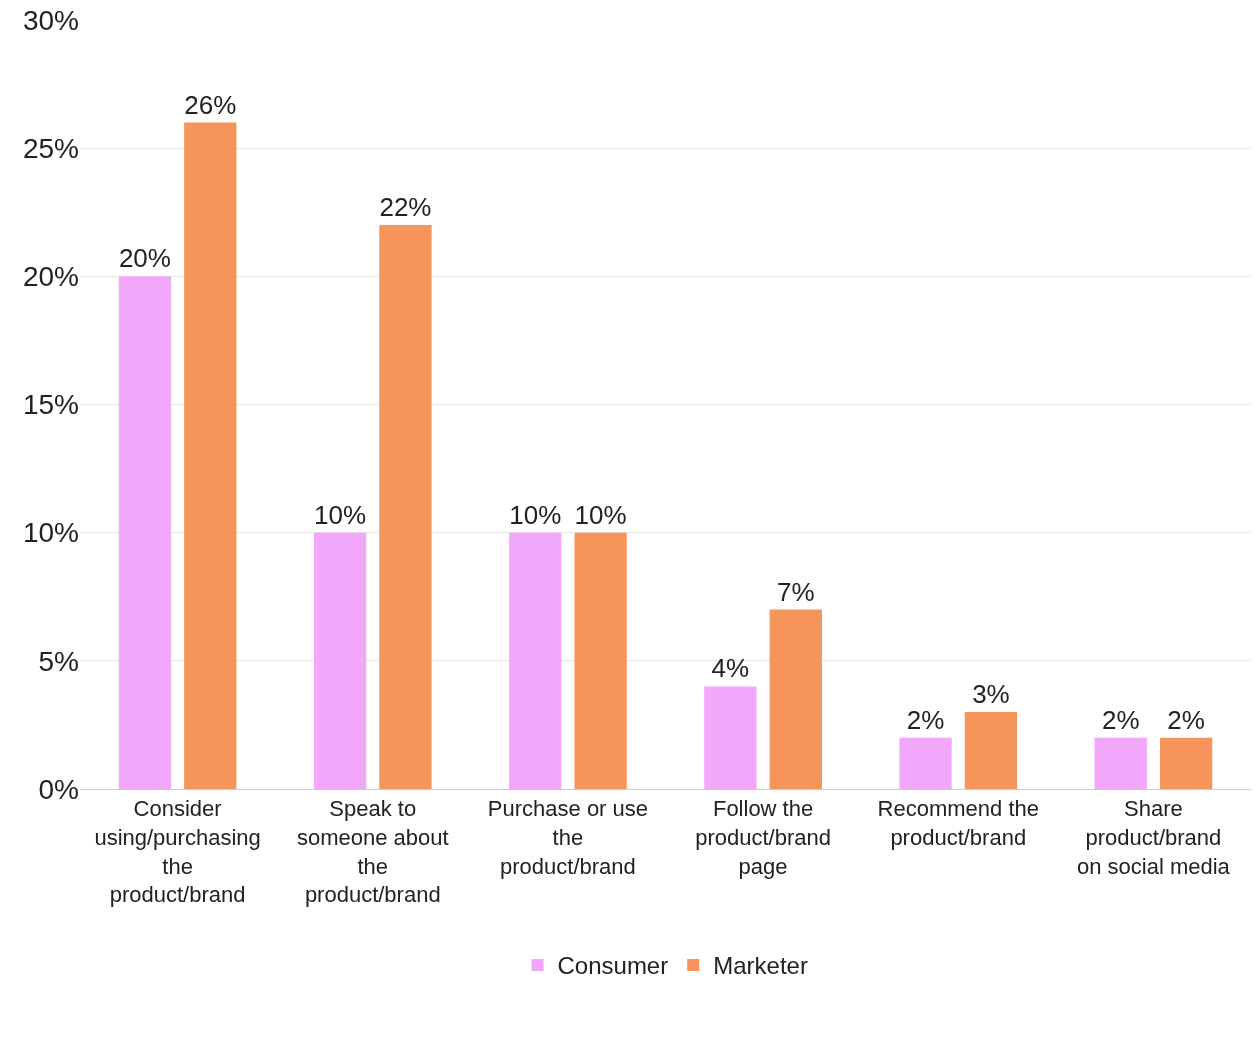  What do you see at coordinates (177, 852) in the screenshot?
I see `x-tick-label: Consider using/purchasing the product/brand` at bounding box center [177, 852].